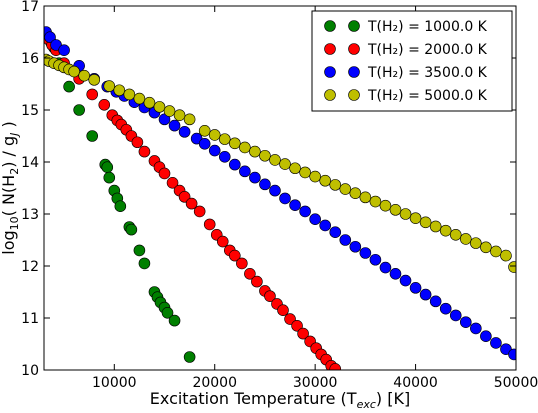 This screenshot has width=538, height=413. I want to click on legend-box, so click(412, 61).